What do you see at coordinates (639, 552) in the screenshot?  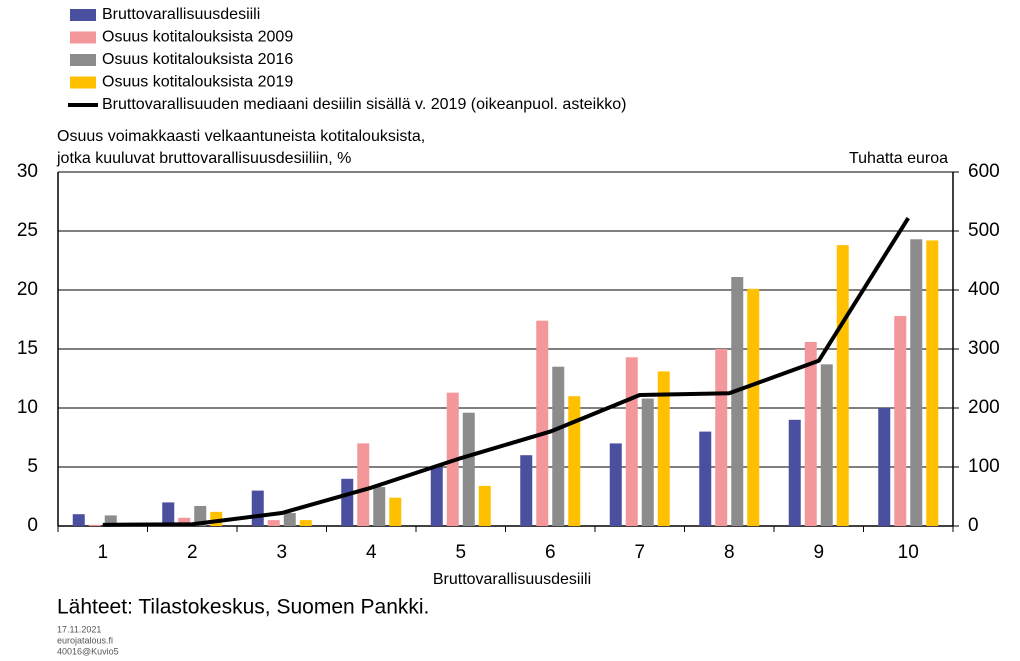 I see `x-tick-label: 7` at bounding box center [639, 552].